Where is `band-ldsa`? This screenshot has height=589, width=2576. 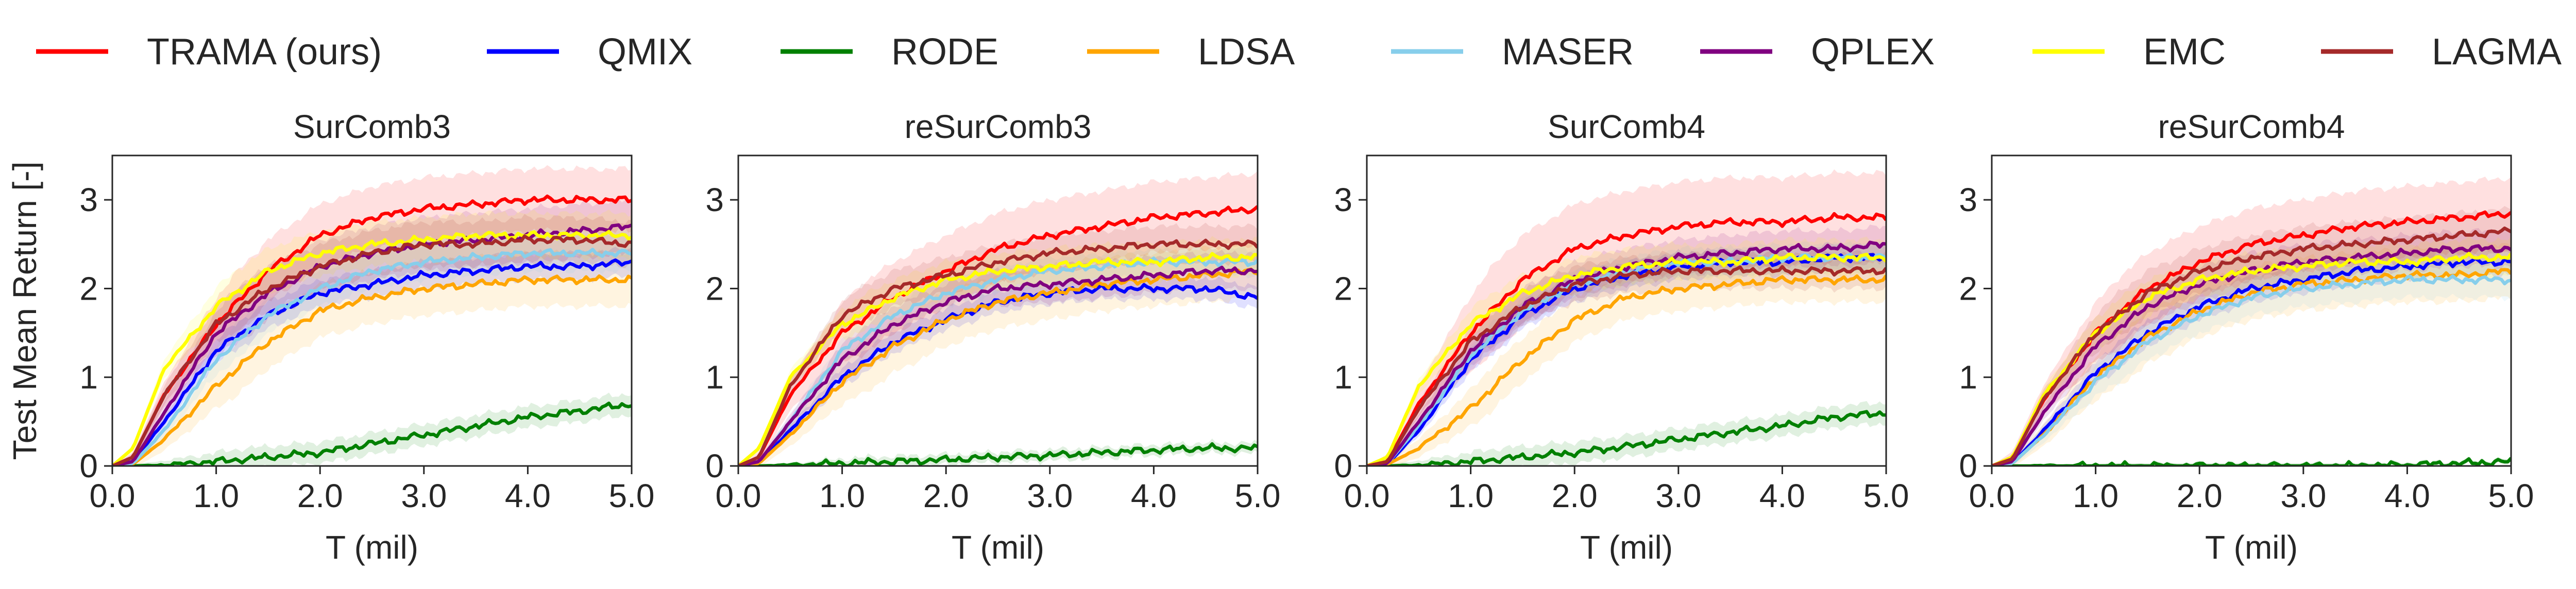
band-ldsa is located at coordinates (998, 354).